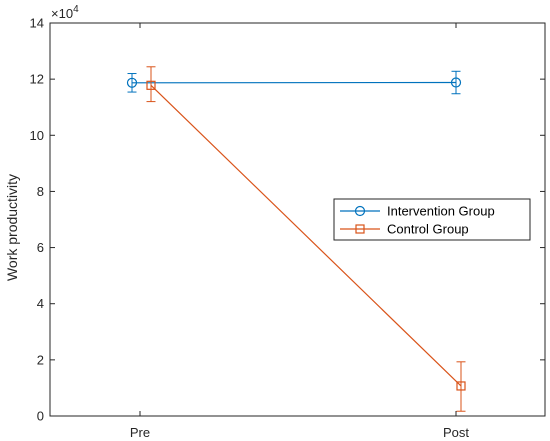  What do you see at coordinates (12, 227) in the screenshot?
I see `y-axis-label: Work productivity` at bounding box center [12, 227].